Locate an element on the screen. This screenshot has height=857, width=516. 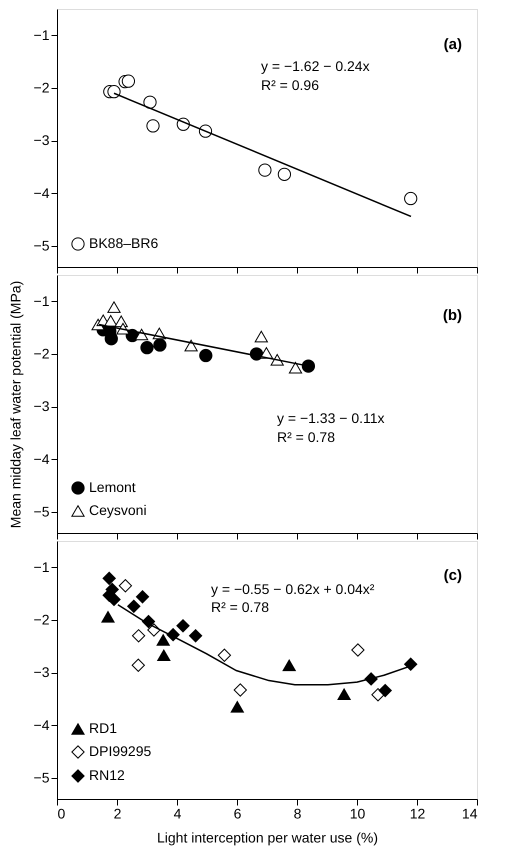
annotation: y = −1.62 − 0.24x is located at coordinates (315, 66).